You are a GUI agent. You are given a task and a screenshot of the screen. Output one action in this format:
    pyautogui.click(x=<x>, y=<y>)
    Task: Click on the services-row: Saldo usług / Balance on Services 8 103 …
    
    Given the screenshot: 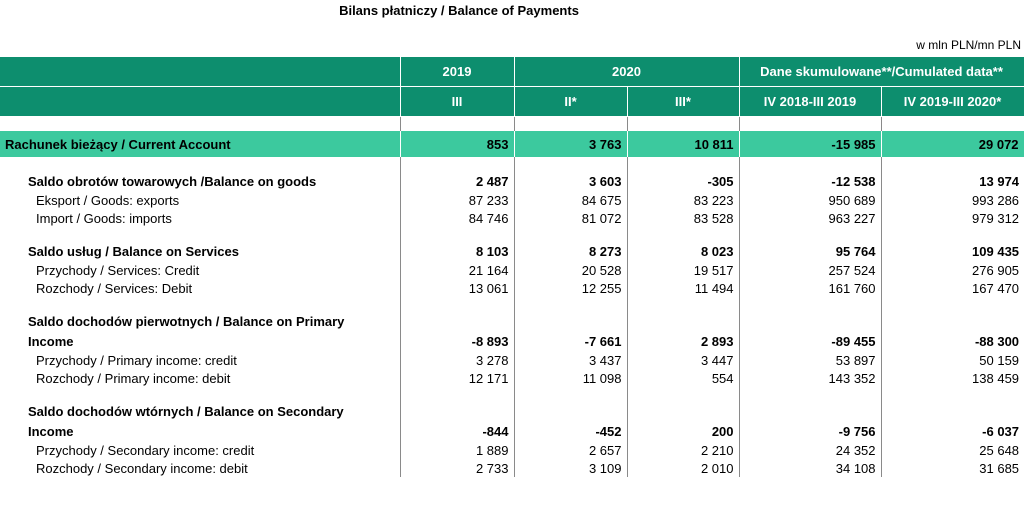 What is the action you would take?
    pyautogui.click(x=512, y=251)
    